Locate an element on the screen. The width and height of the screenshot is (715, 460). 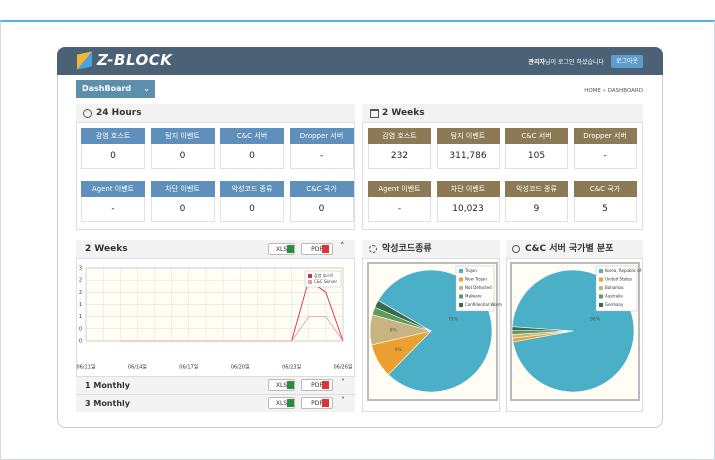
slice-label: 79% is located at coordinates (453, 320).